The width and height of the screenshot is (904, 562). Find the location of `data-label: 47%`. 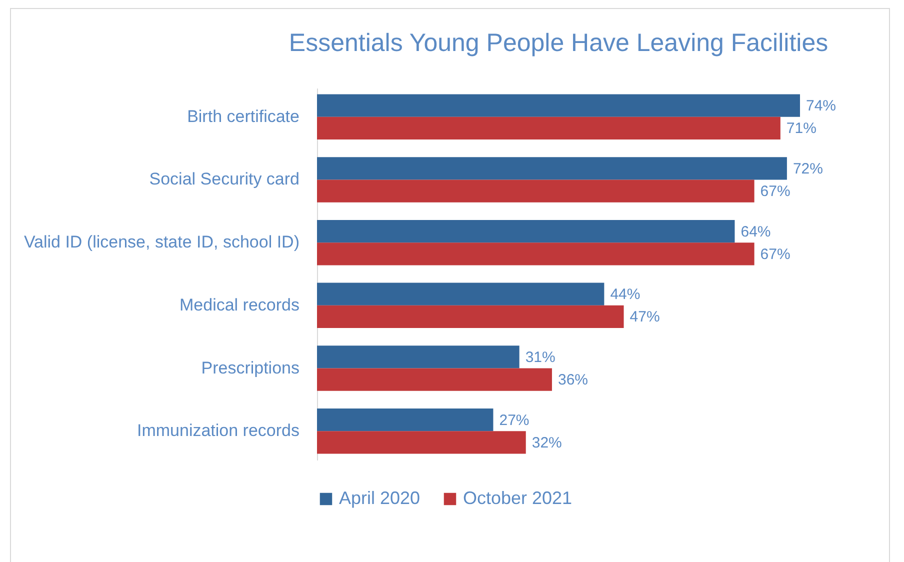

data-label: 47% is located at coordinates (645, 317).